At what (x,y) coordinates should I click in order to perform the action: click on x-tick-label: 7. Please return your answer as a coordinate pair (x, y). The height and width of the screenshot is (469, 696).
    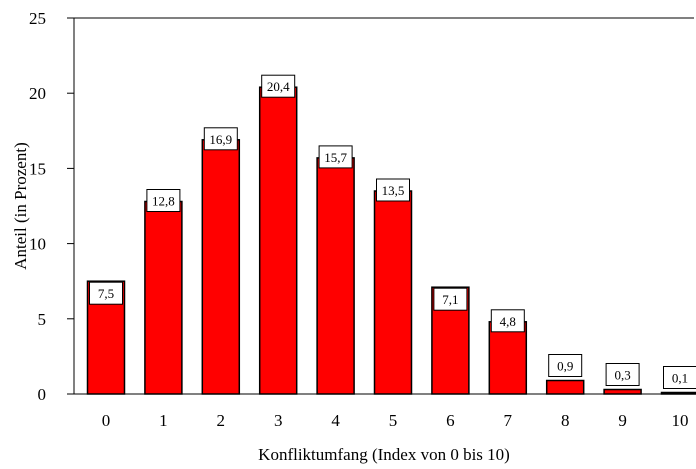
    Looking at the image, I should click on (508, 420).